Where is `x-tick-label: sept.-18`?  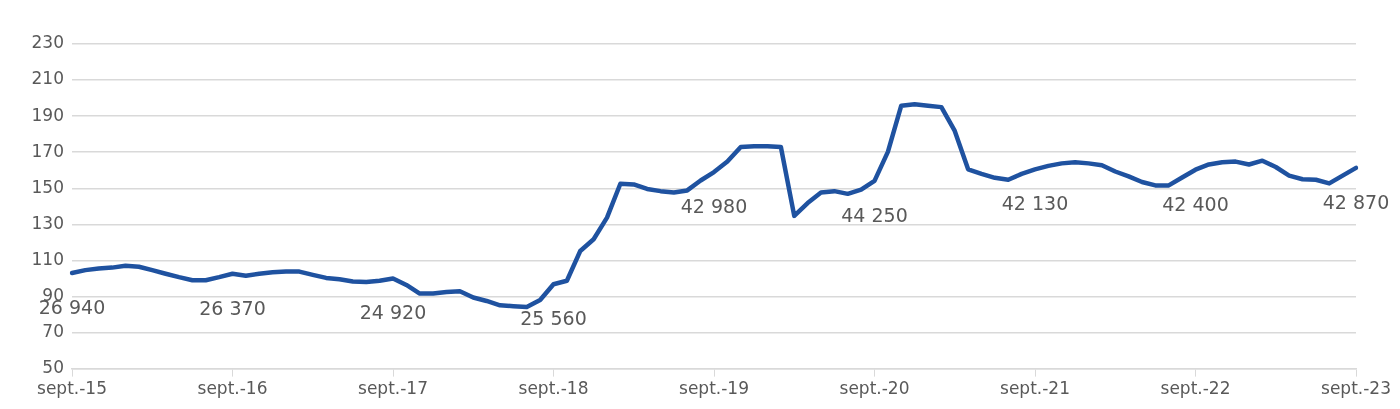
x-tick-label: sept.-18 is located at coordinates (553, 388).